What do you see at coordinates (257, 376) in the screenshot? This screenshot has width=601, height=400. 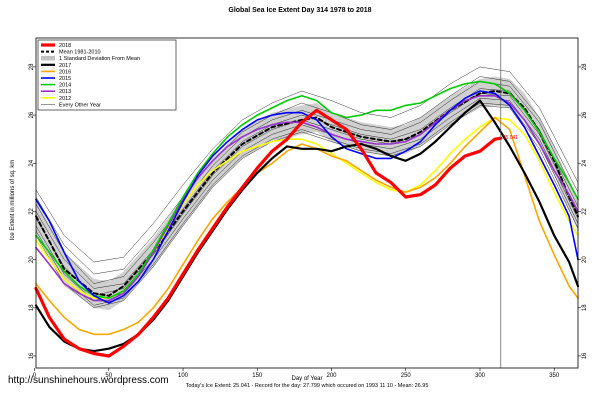 I see `x-tick-label: 150` at bounding box center [257, 376].